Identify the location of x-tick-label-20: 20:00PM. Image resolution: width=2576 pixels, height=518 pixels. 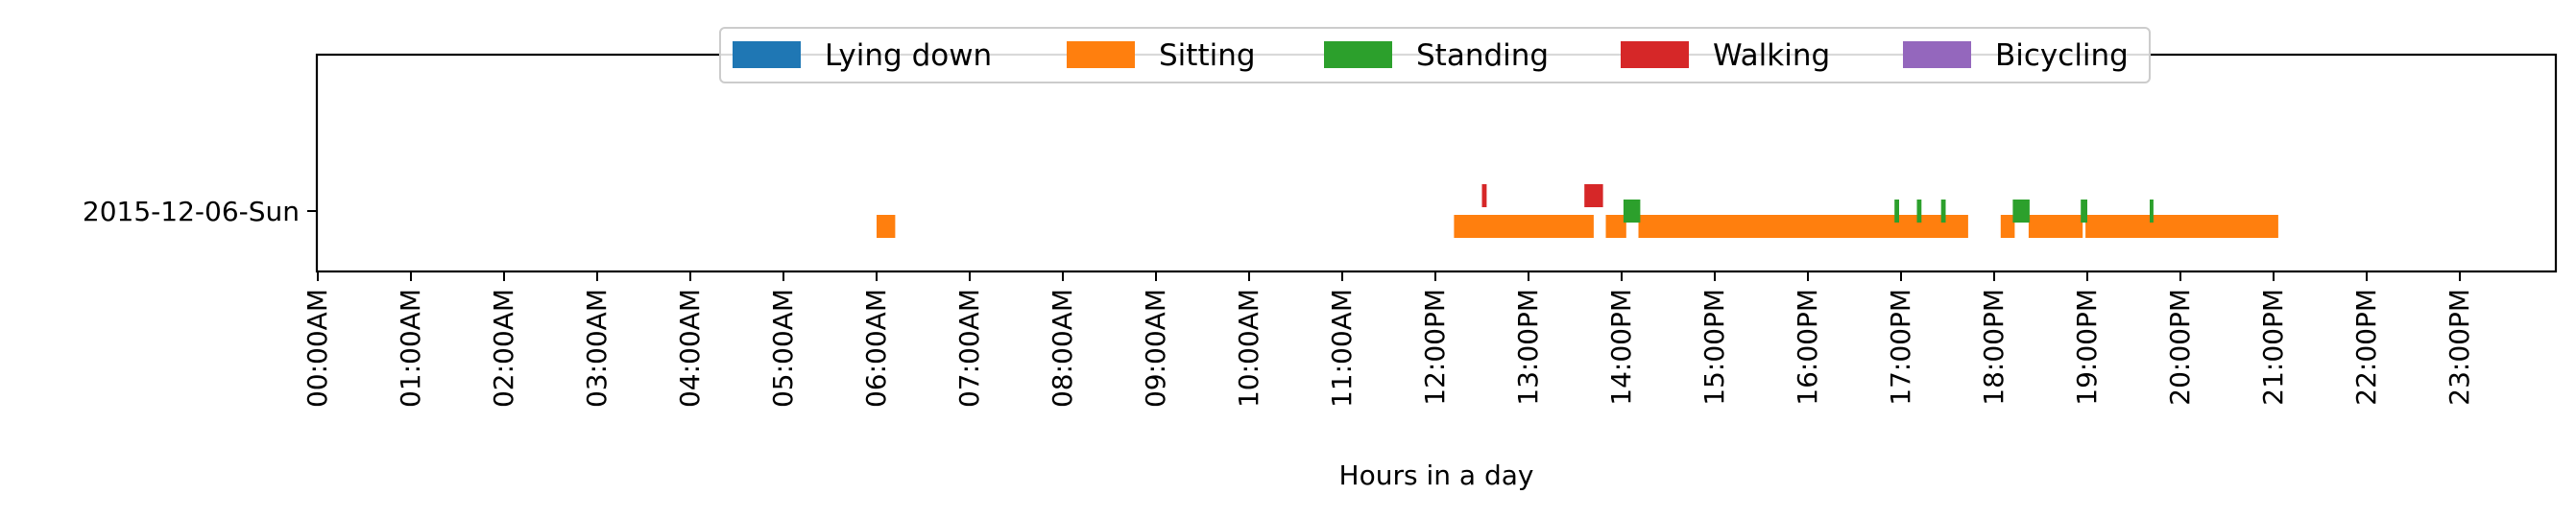
(2180, 347).